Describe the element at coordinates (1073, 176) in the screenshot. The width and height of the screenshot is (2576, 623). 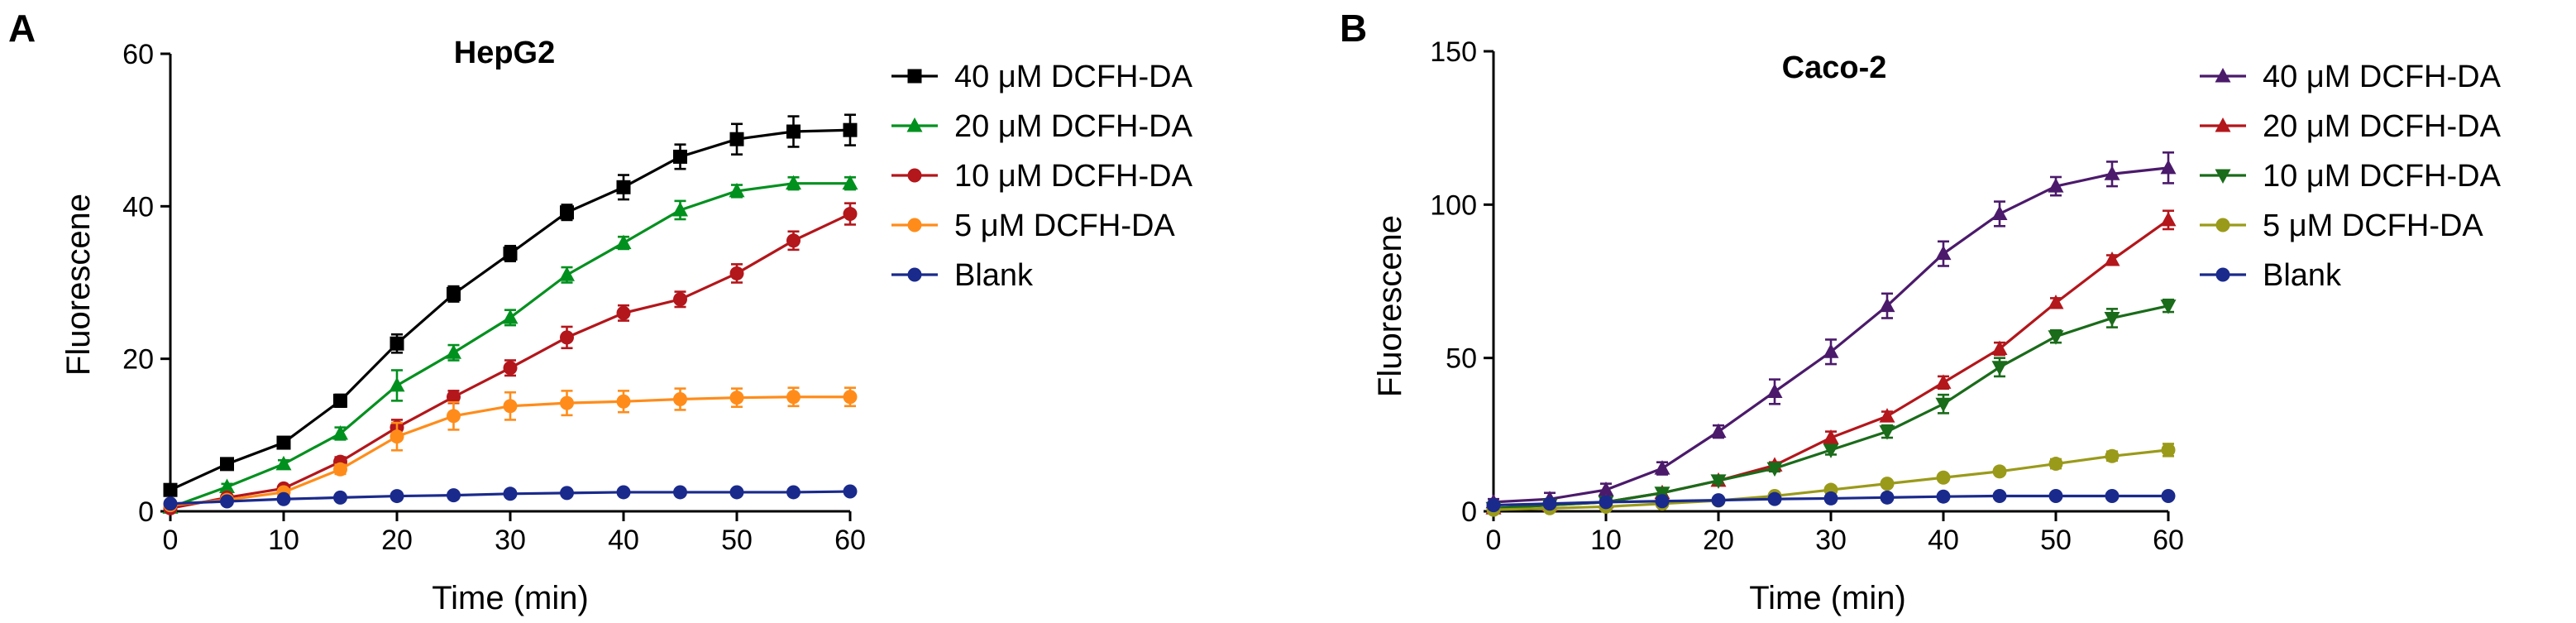
I see `panel-a-legend-label: 10 μM DCFH-DA` at that location.